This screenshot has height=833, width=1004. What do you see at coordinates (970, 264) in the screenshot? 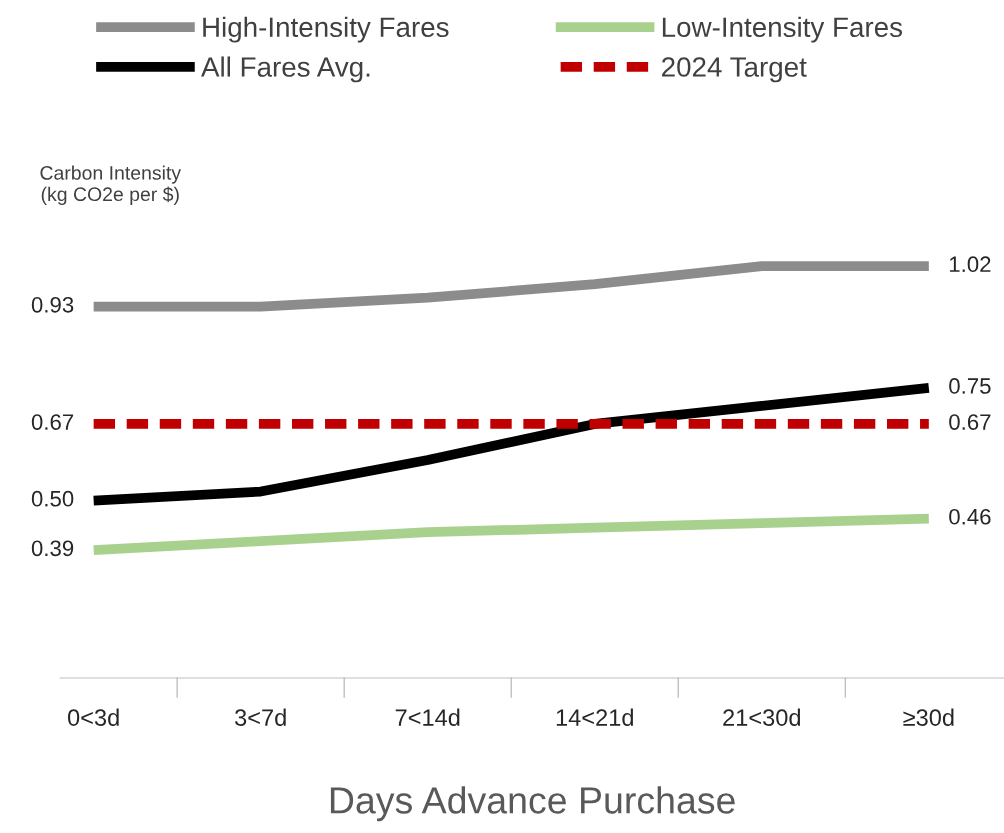
I see `data-label: 1.02` at bounding box center [970, 264].